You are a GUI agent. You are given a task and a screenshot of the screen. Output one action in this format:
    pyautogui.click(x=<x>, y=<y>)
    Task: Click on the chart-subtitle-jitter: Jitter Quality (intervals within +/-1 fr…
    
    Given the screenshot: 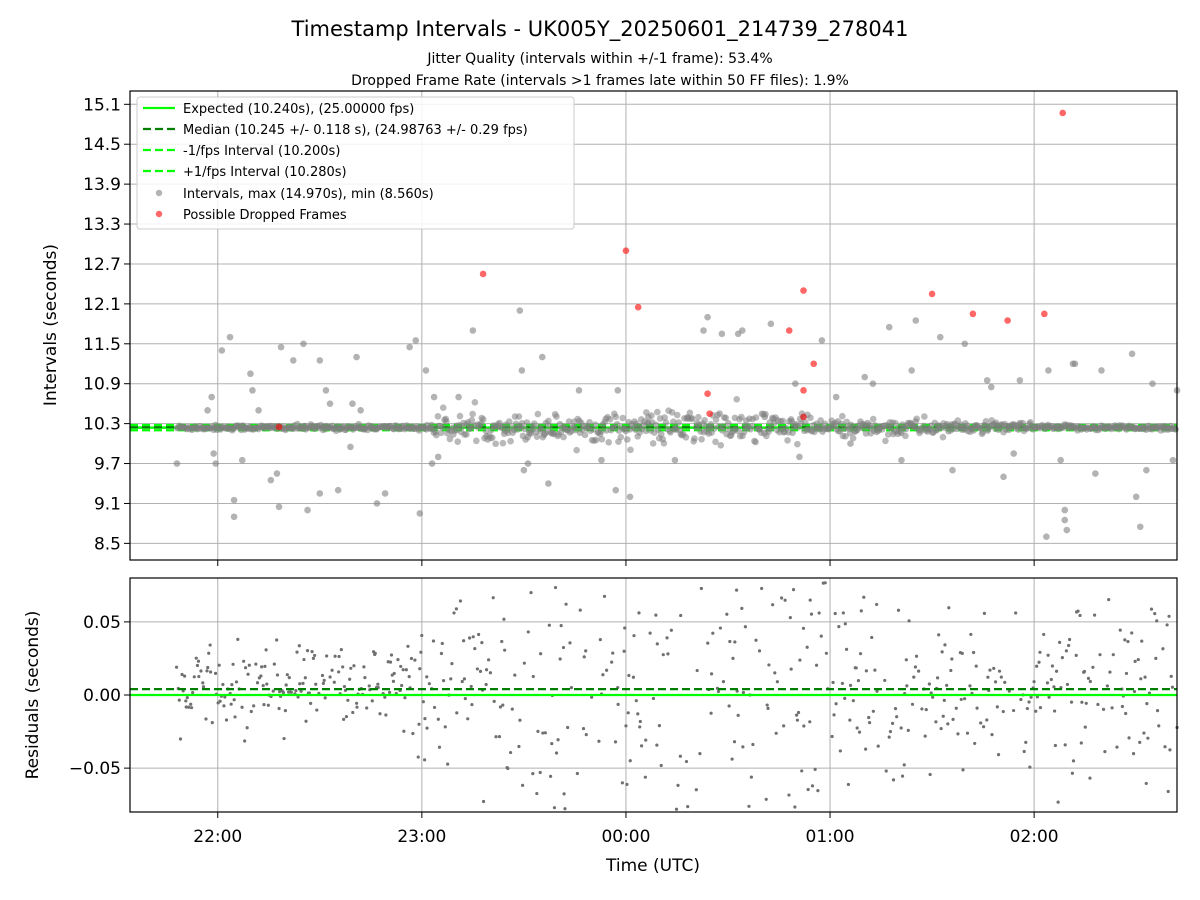 What is the action you would take?
    pyautogui.click(x=599, y=59)
    